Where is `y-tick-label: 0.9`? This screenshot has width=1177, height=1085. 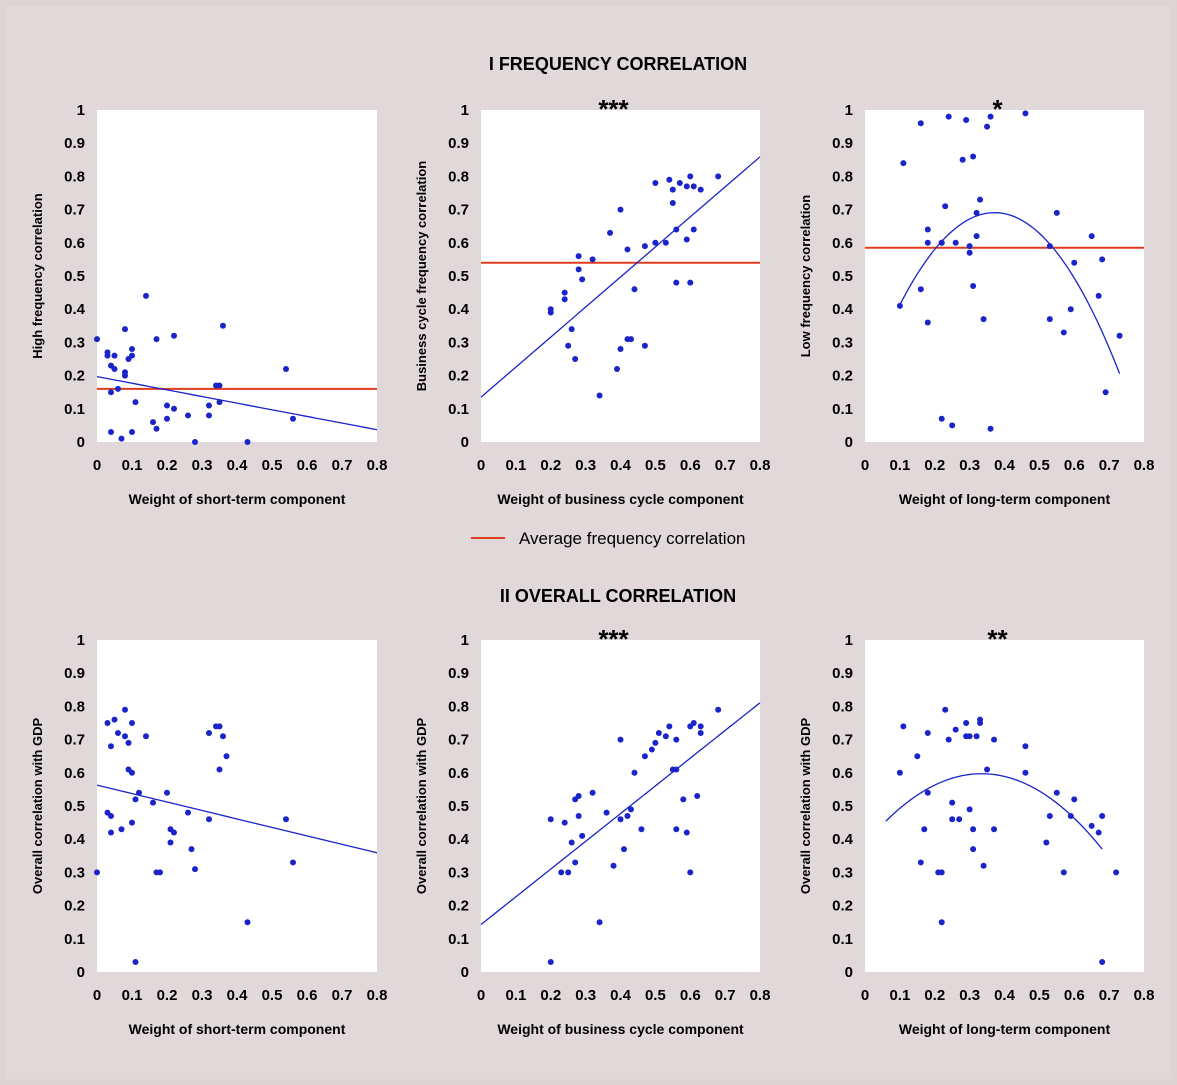 y-tick-label: 0.9 is located at coordinates (842, 143).